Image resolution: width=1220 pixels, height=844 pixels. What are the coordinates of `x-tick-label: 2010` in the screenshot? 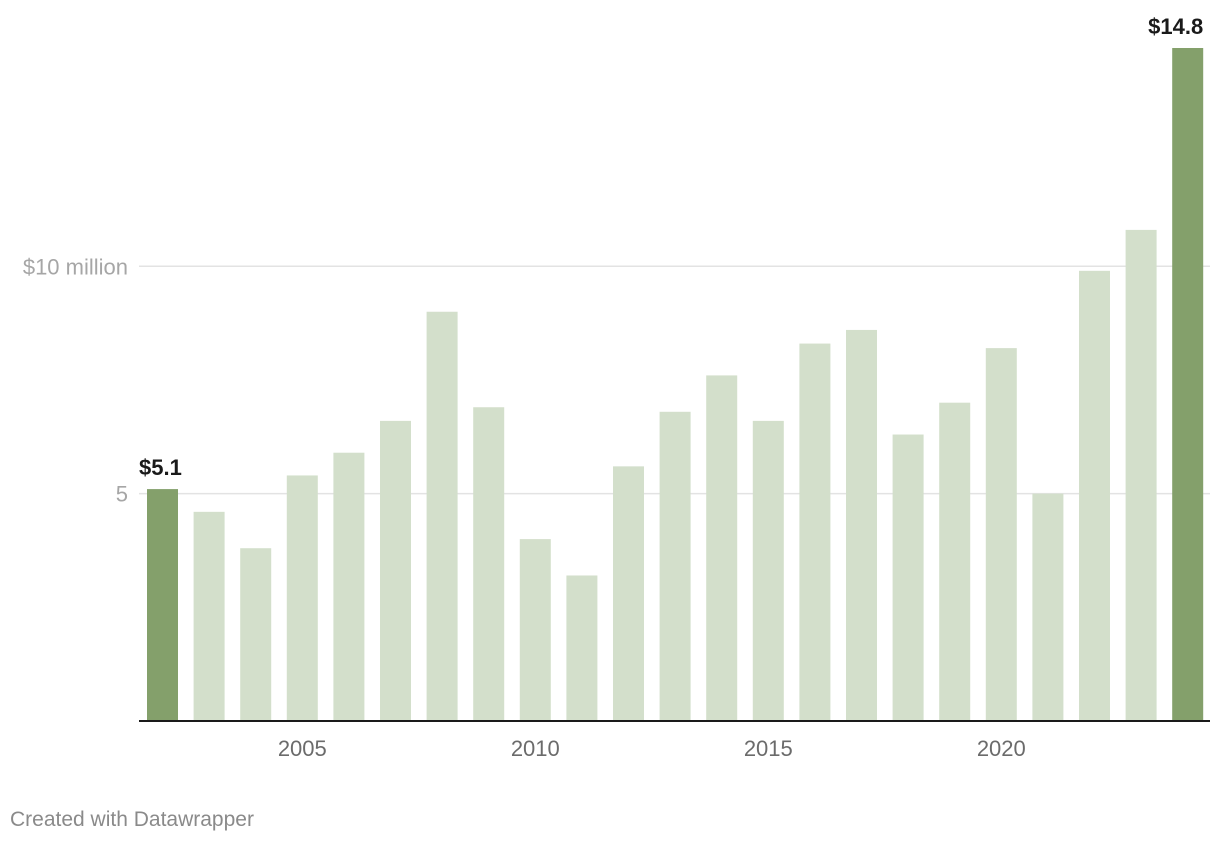 It's located at (535, 748).